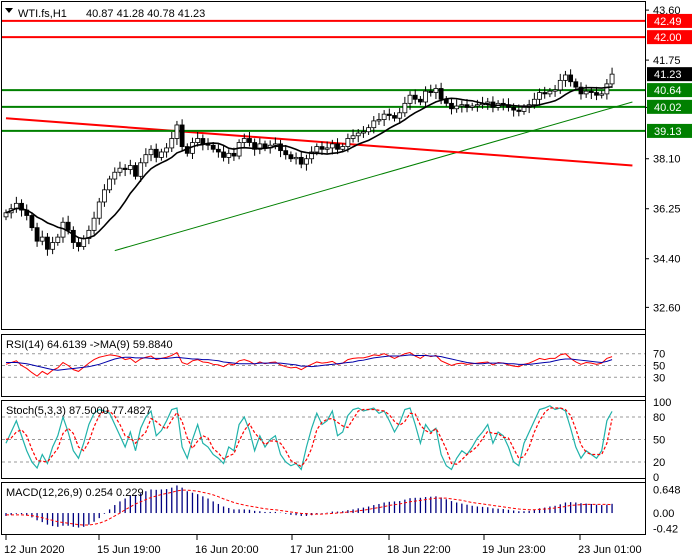 The image size is (700, 560). Describe the element at coordinates (667, 210) in the screenshot. I see `price-tick-label: 36.25` at that location.